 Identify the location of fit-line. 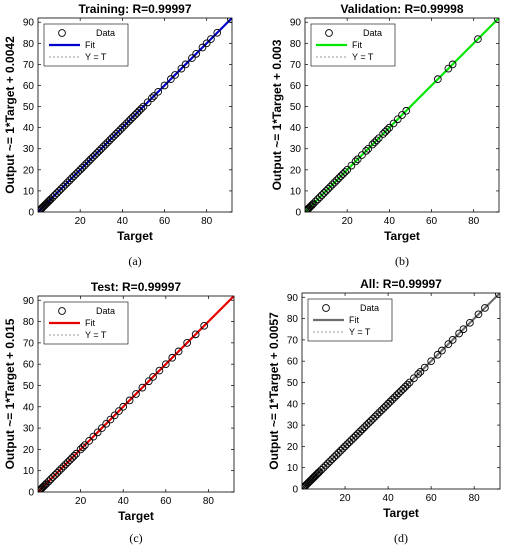
(135, 115).